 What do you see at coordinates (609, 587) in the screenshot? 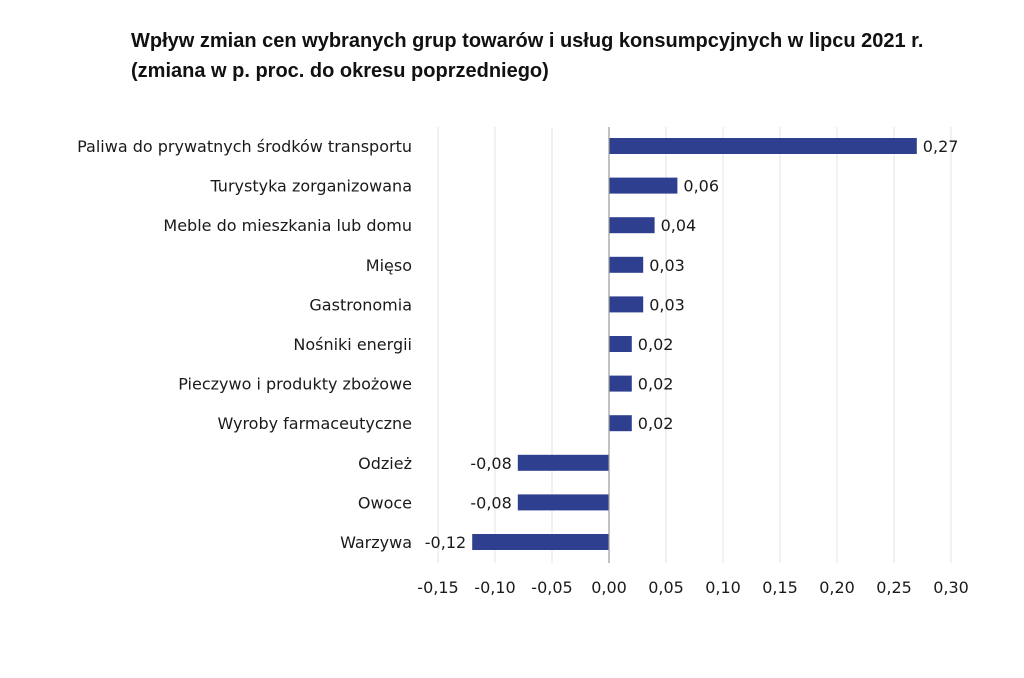
I see `x-tick-label: 0,00` at bounding box center [609, 587].